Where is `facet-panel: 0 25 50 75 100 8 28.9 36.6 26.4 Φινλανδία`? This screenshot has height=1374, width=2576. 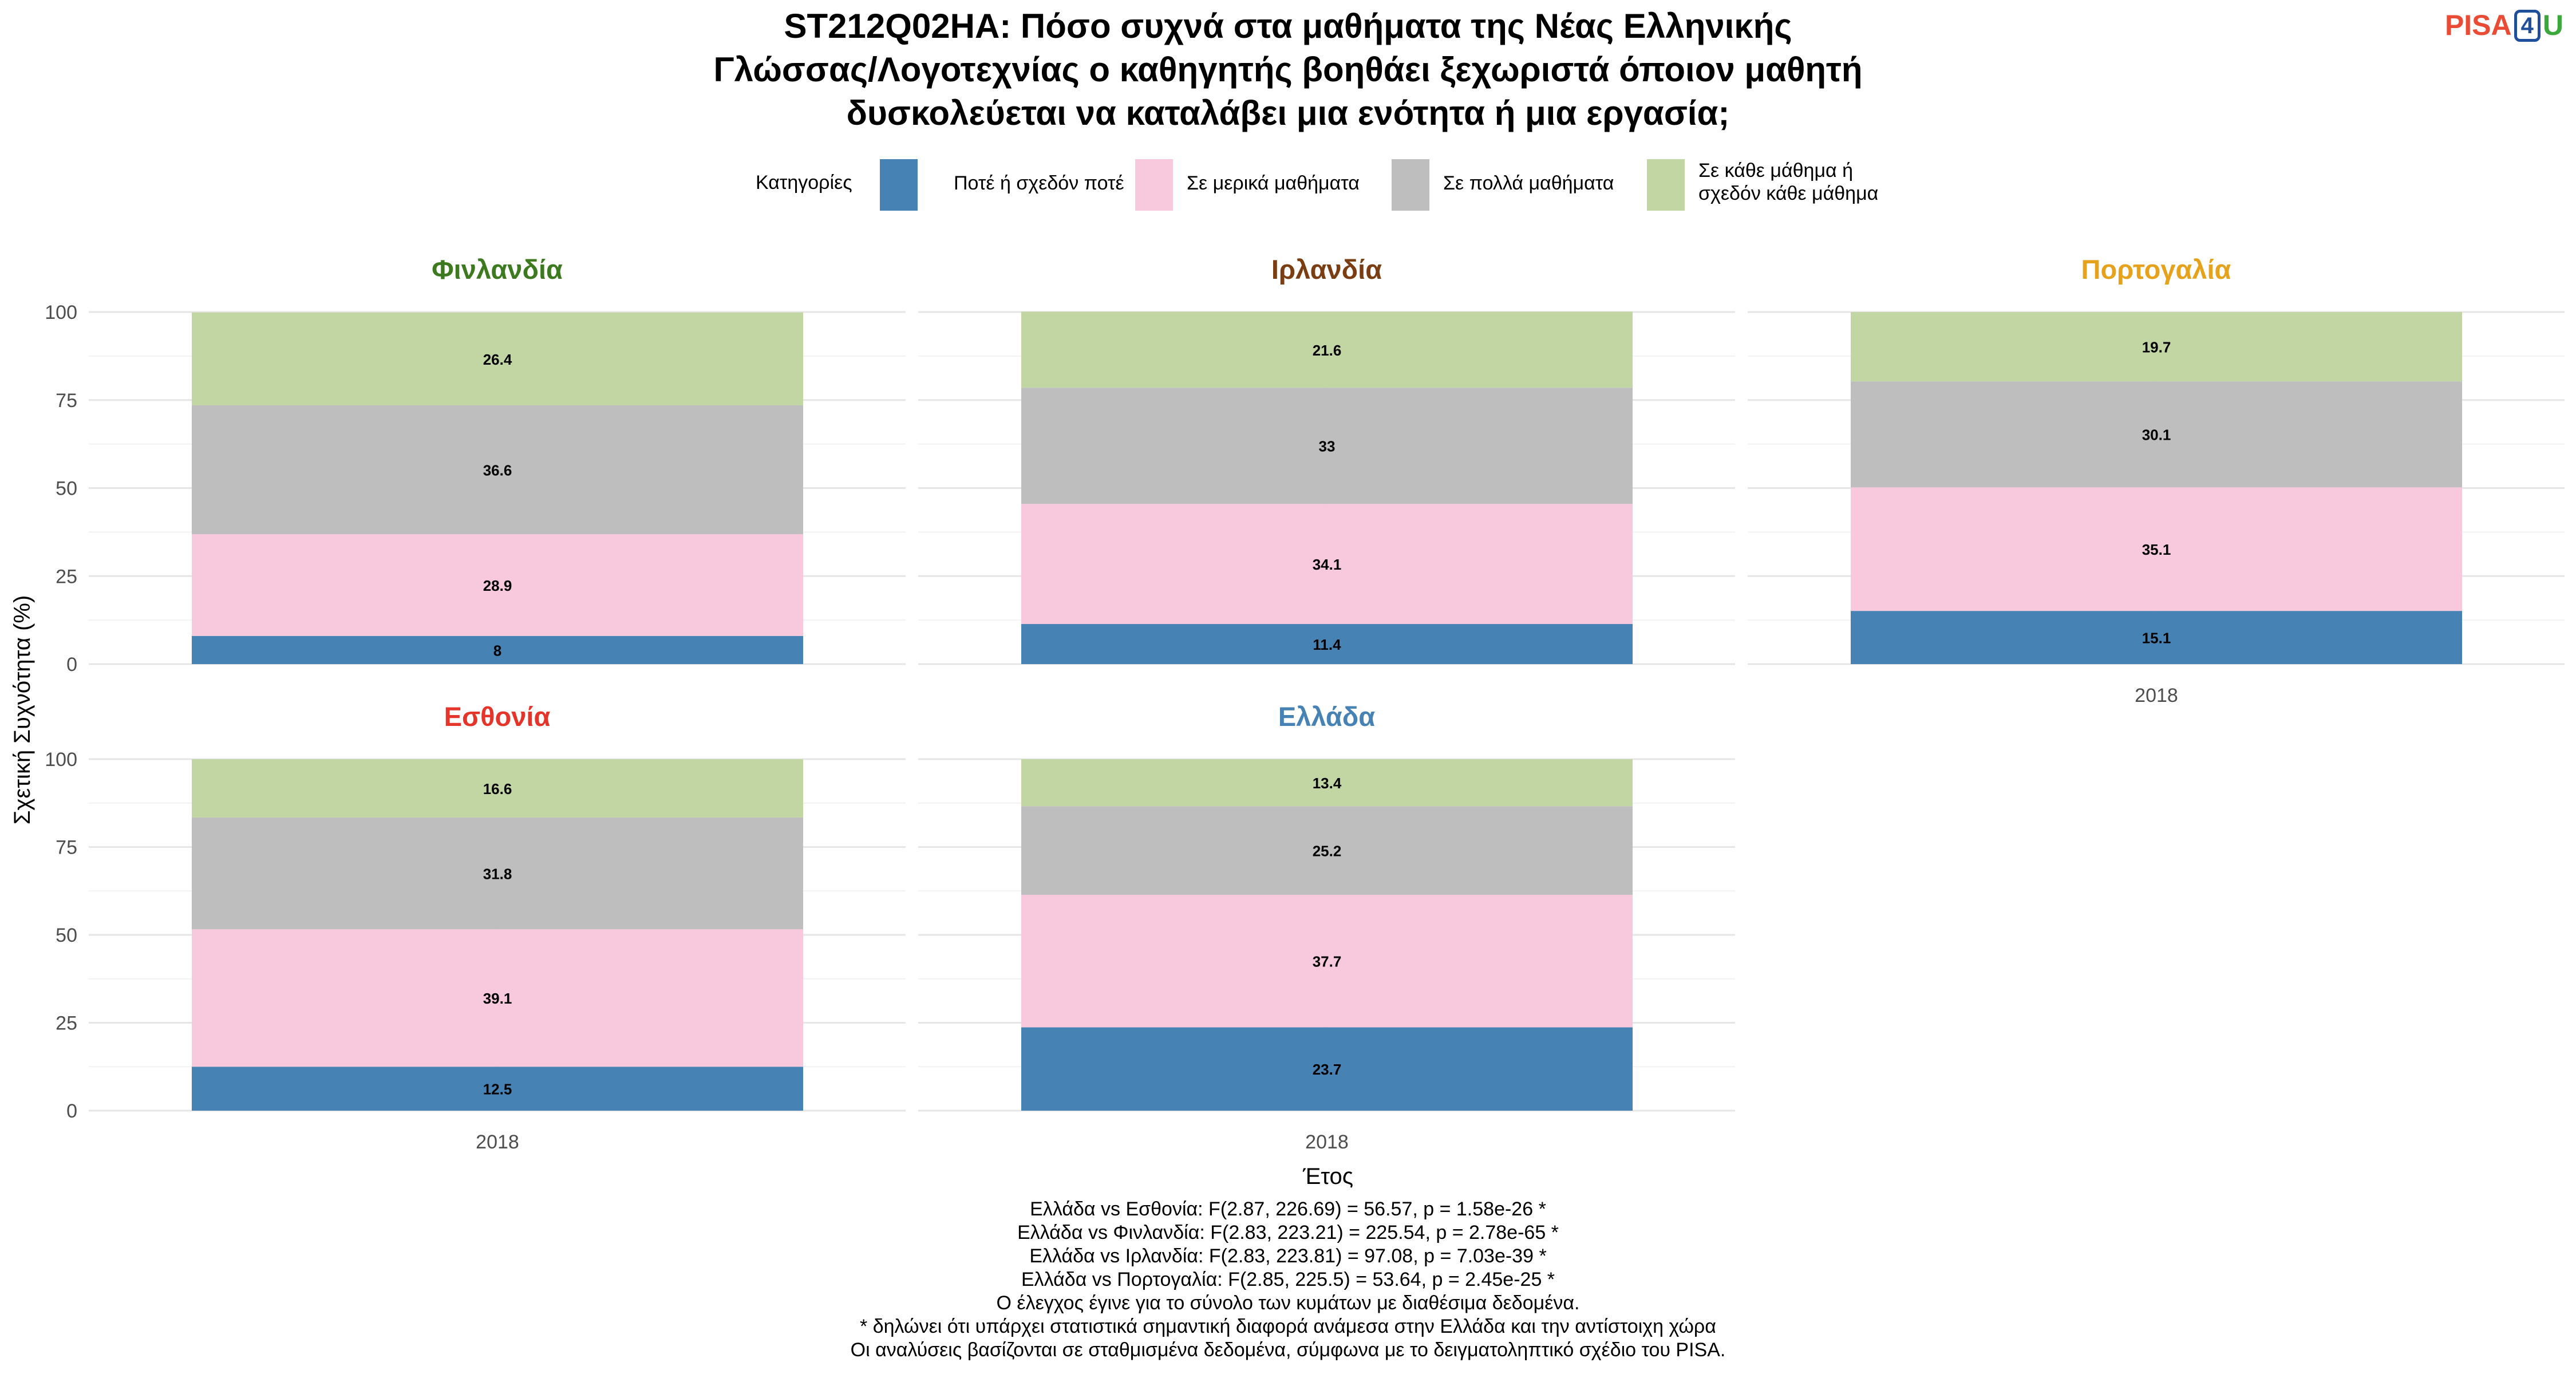 facet-panel: 0 25 50 75 100 8 28.9 36.6 26.4 Φινλανδία is located at coordinates (475, 465).